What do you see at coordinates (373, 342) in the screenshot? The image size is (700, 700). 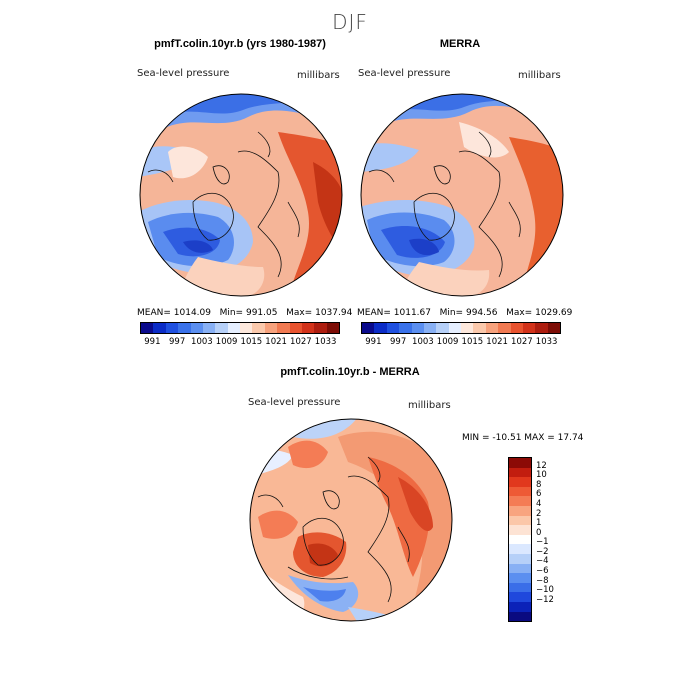 I see `panel-2-colorbar-tick-label: 991` at bounding box center [373, 342].